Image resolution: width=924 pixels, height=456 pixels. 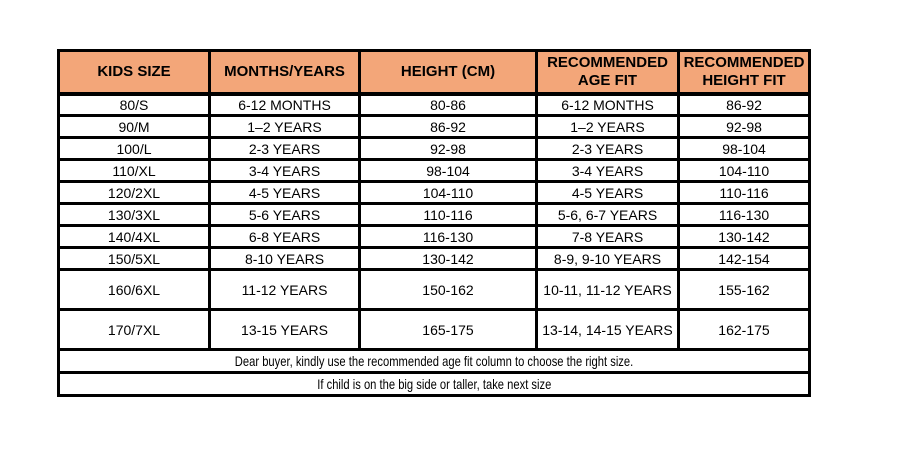 I want to click on kids-size-cell: 90/M, so click(x=134, y=126).